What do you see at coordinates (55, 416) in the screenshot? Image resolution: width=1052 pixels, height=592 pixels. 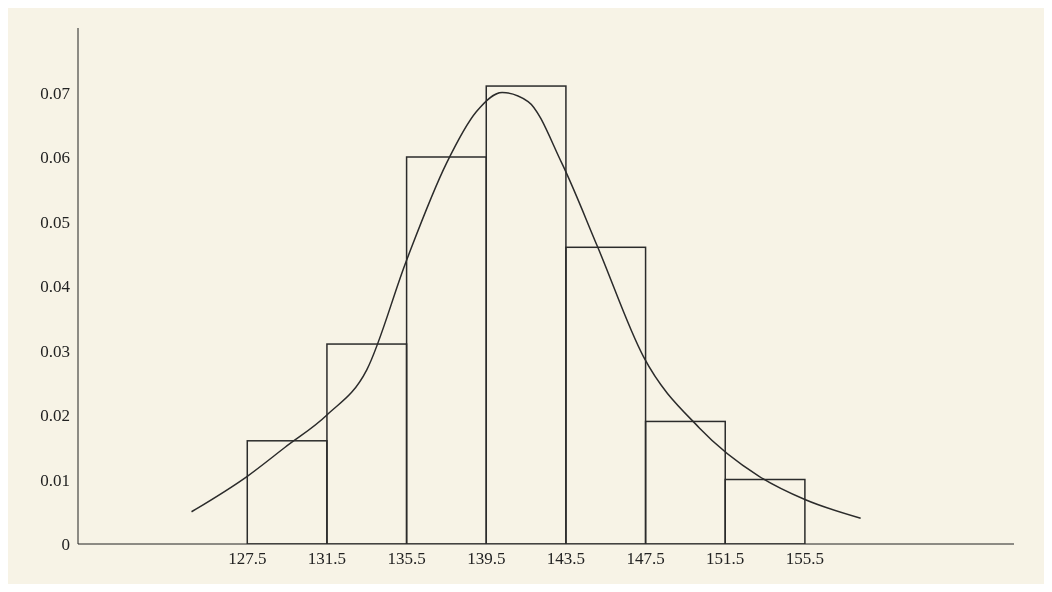 I see `y-tick-label: 0.02` at bounding box center [55, 416].